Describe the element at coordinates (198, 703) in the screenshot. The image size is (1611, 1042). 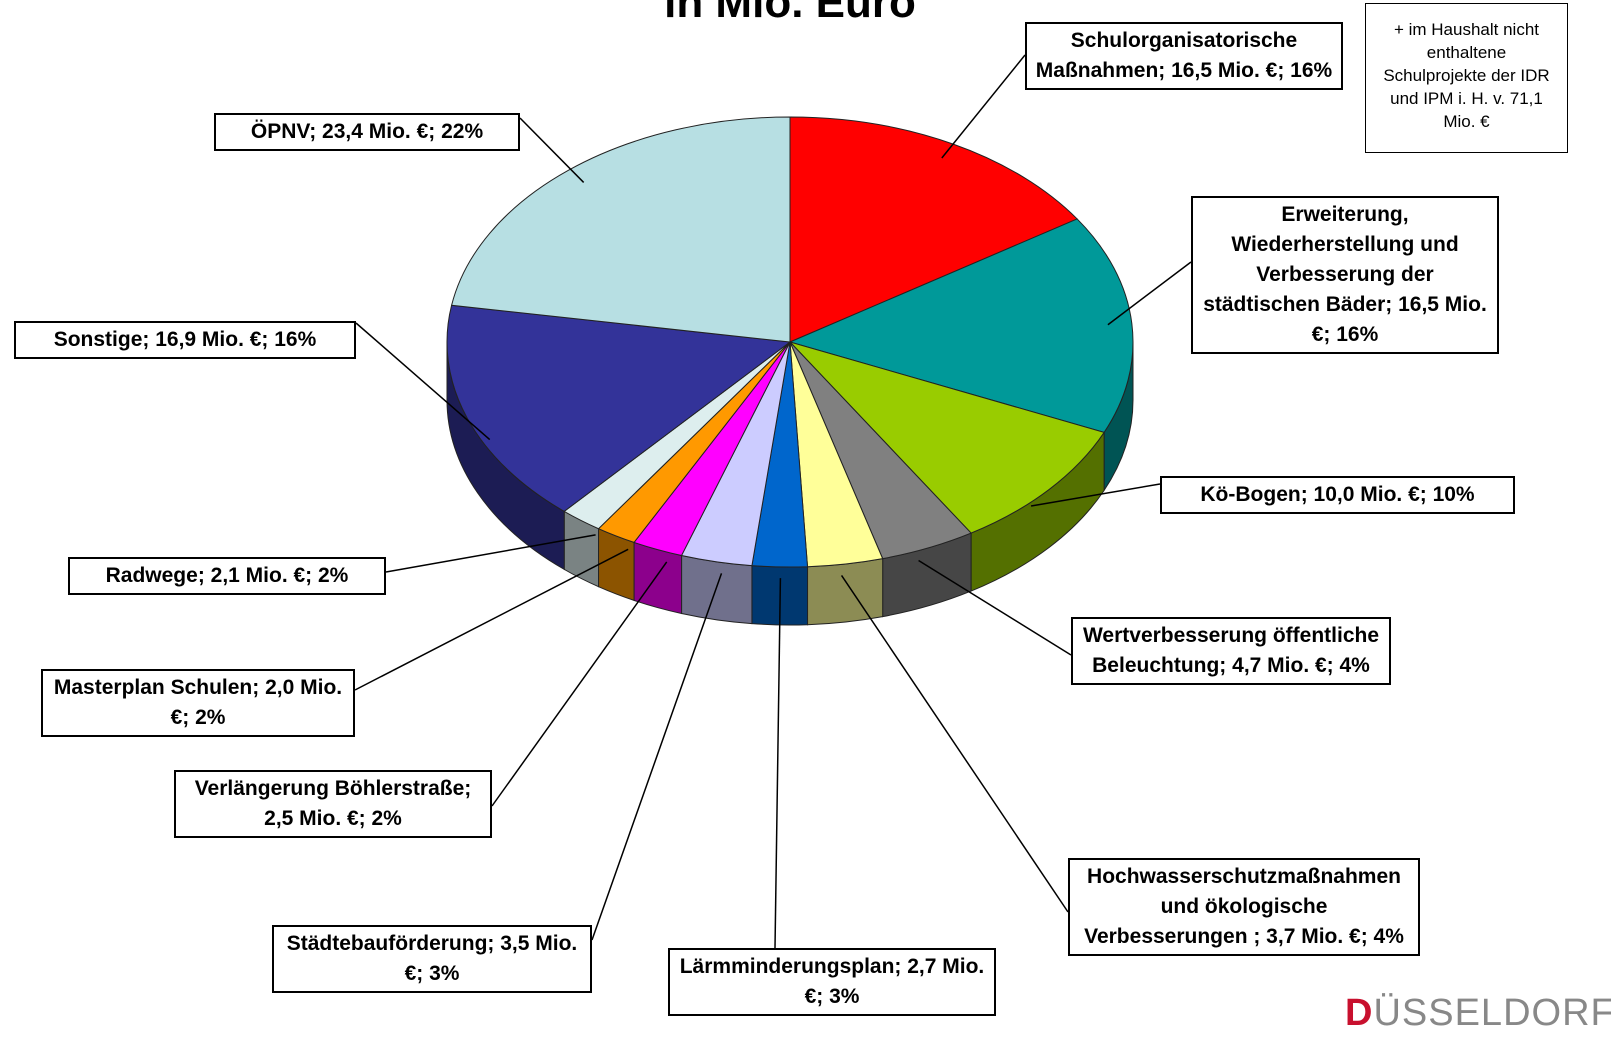
I see `data-label: Masterplan Schulen; 2,0 Mio. €; 2%` at that location.